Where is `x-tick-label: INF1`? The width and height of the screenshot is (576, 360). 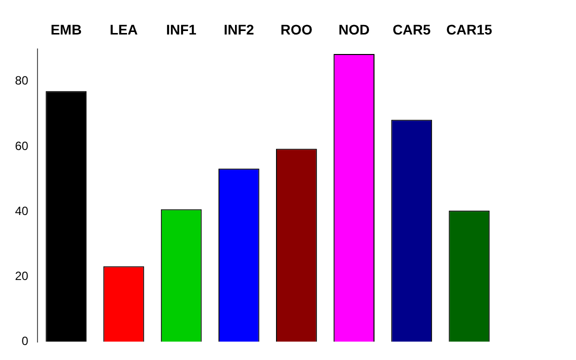
x-tick-label: INF1 is located at coordinates (181, 29).